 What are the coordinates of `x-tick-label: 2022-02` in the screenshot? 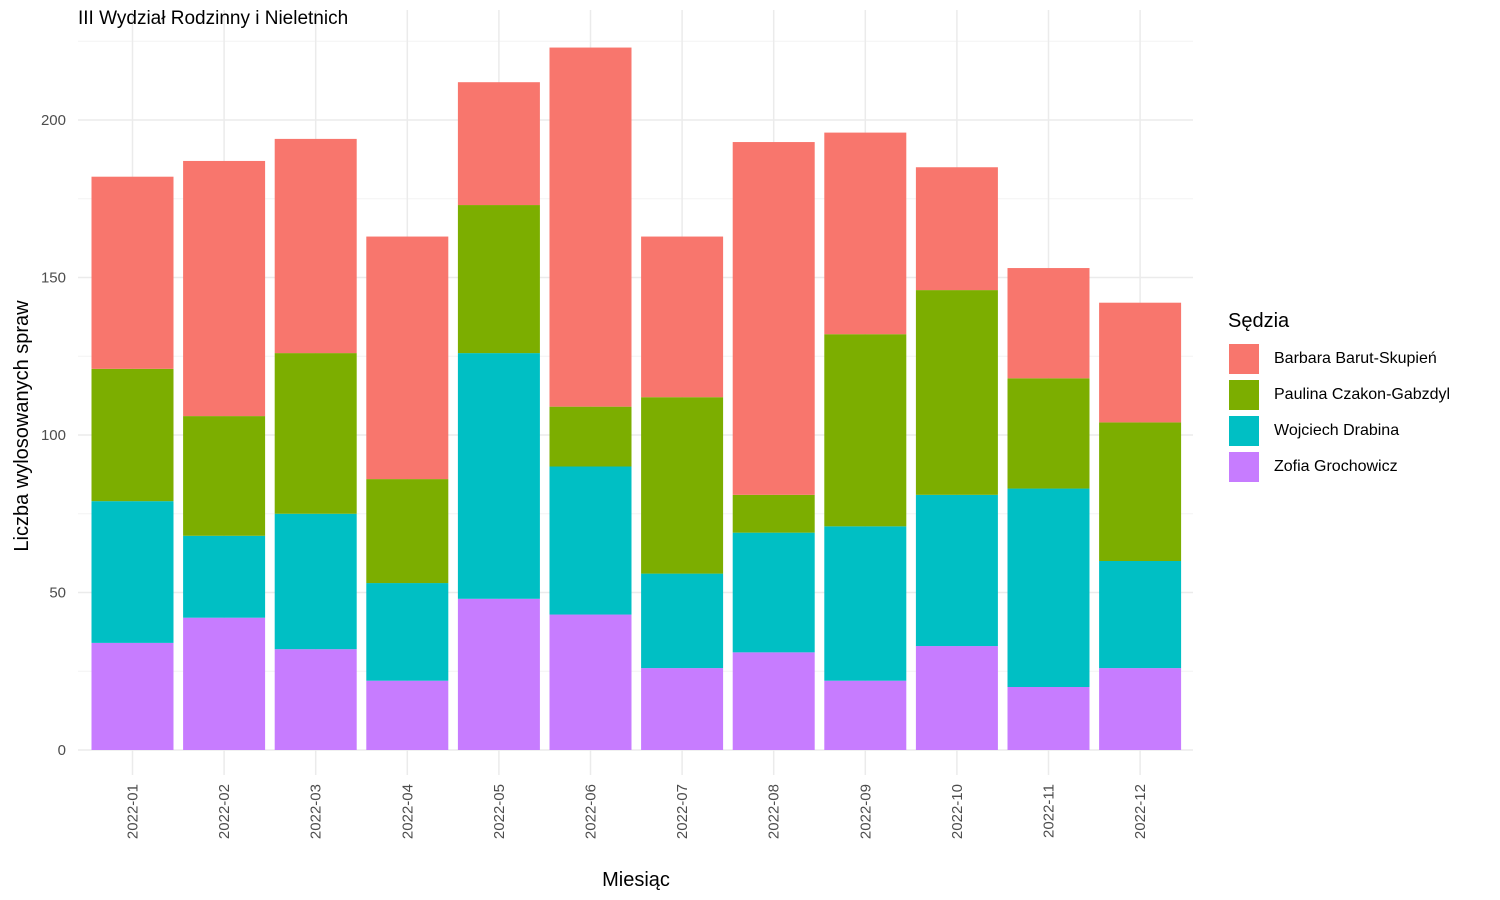 It's located at (224, 811).